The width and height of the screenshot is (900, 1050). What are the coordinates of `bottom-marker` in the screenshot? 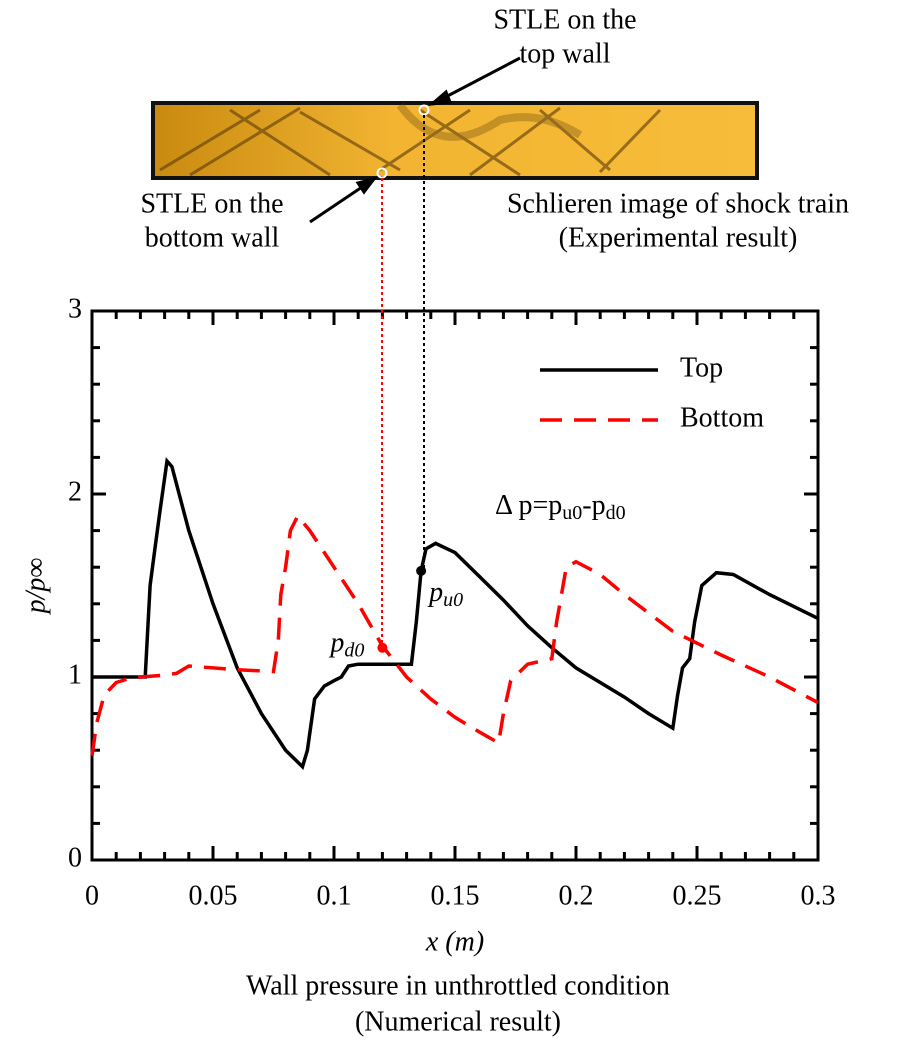 It's located at (382, 173).